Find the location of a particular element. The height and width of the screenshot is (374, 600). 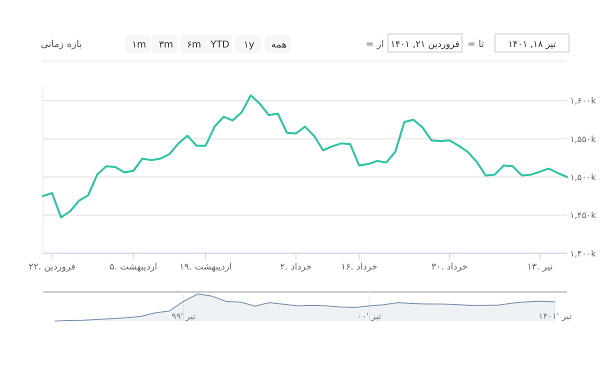

y-tick-label: ۱,۵۰۰k is located at coordinates (583, 177).